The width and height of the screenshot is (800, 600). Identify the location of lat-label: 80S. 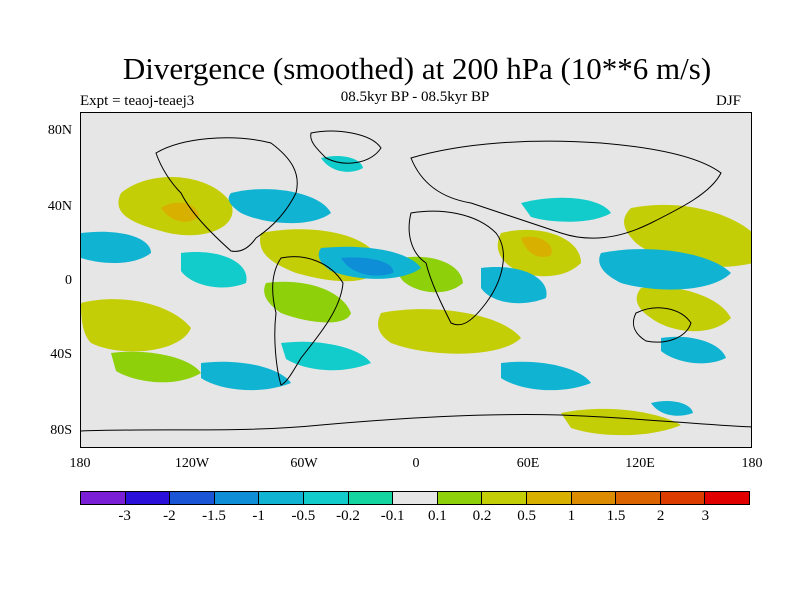
(61, 430).